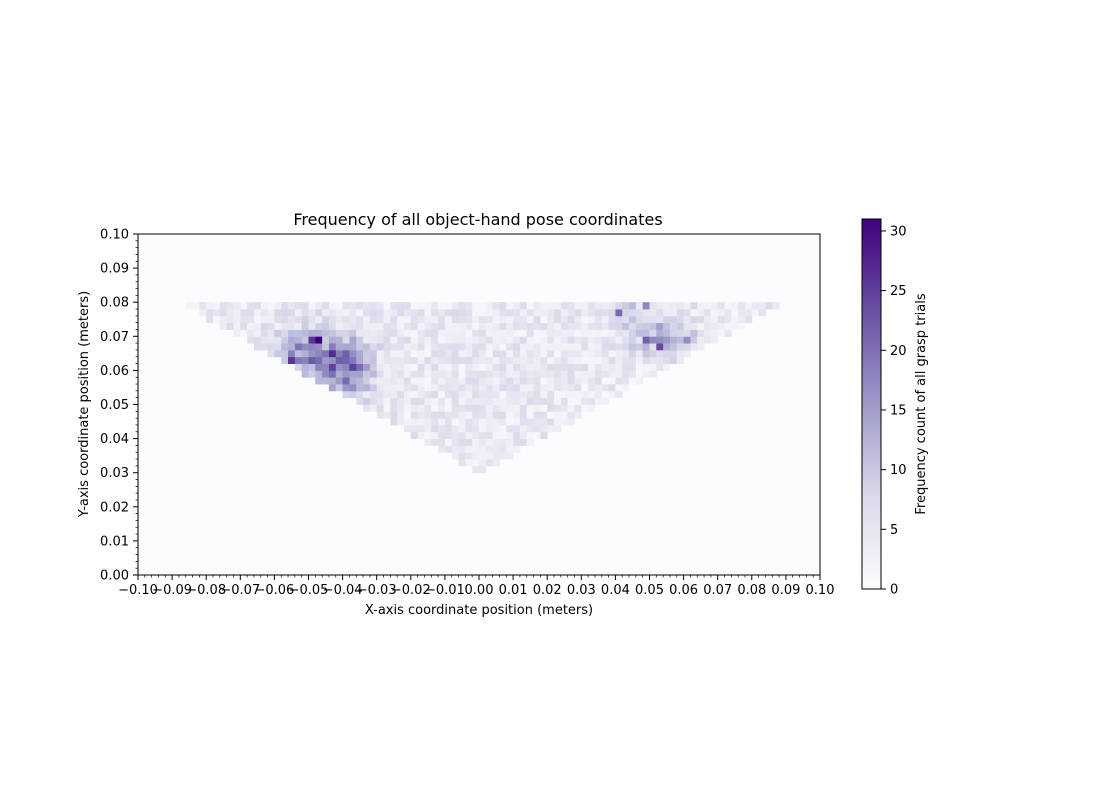  Describe the element at coordinates (615, 590) in the screenshot. I see `x-tick-label: 0.04` at that location.